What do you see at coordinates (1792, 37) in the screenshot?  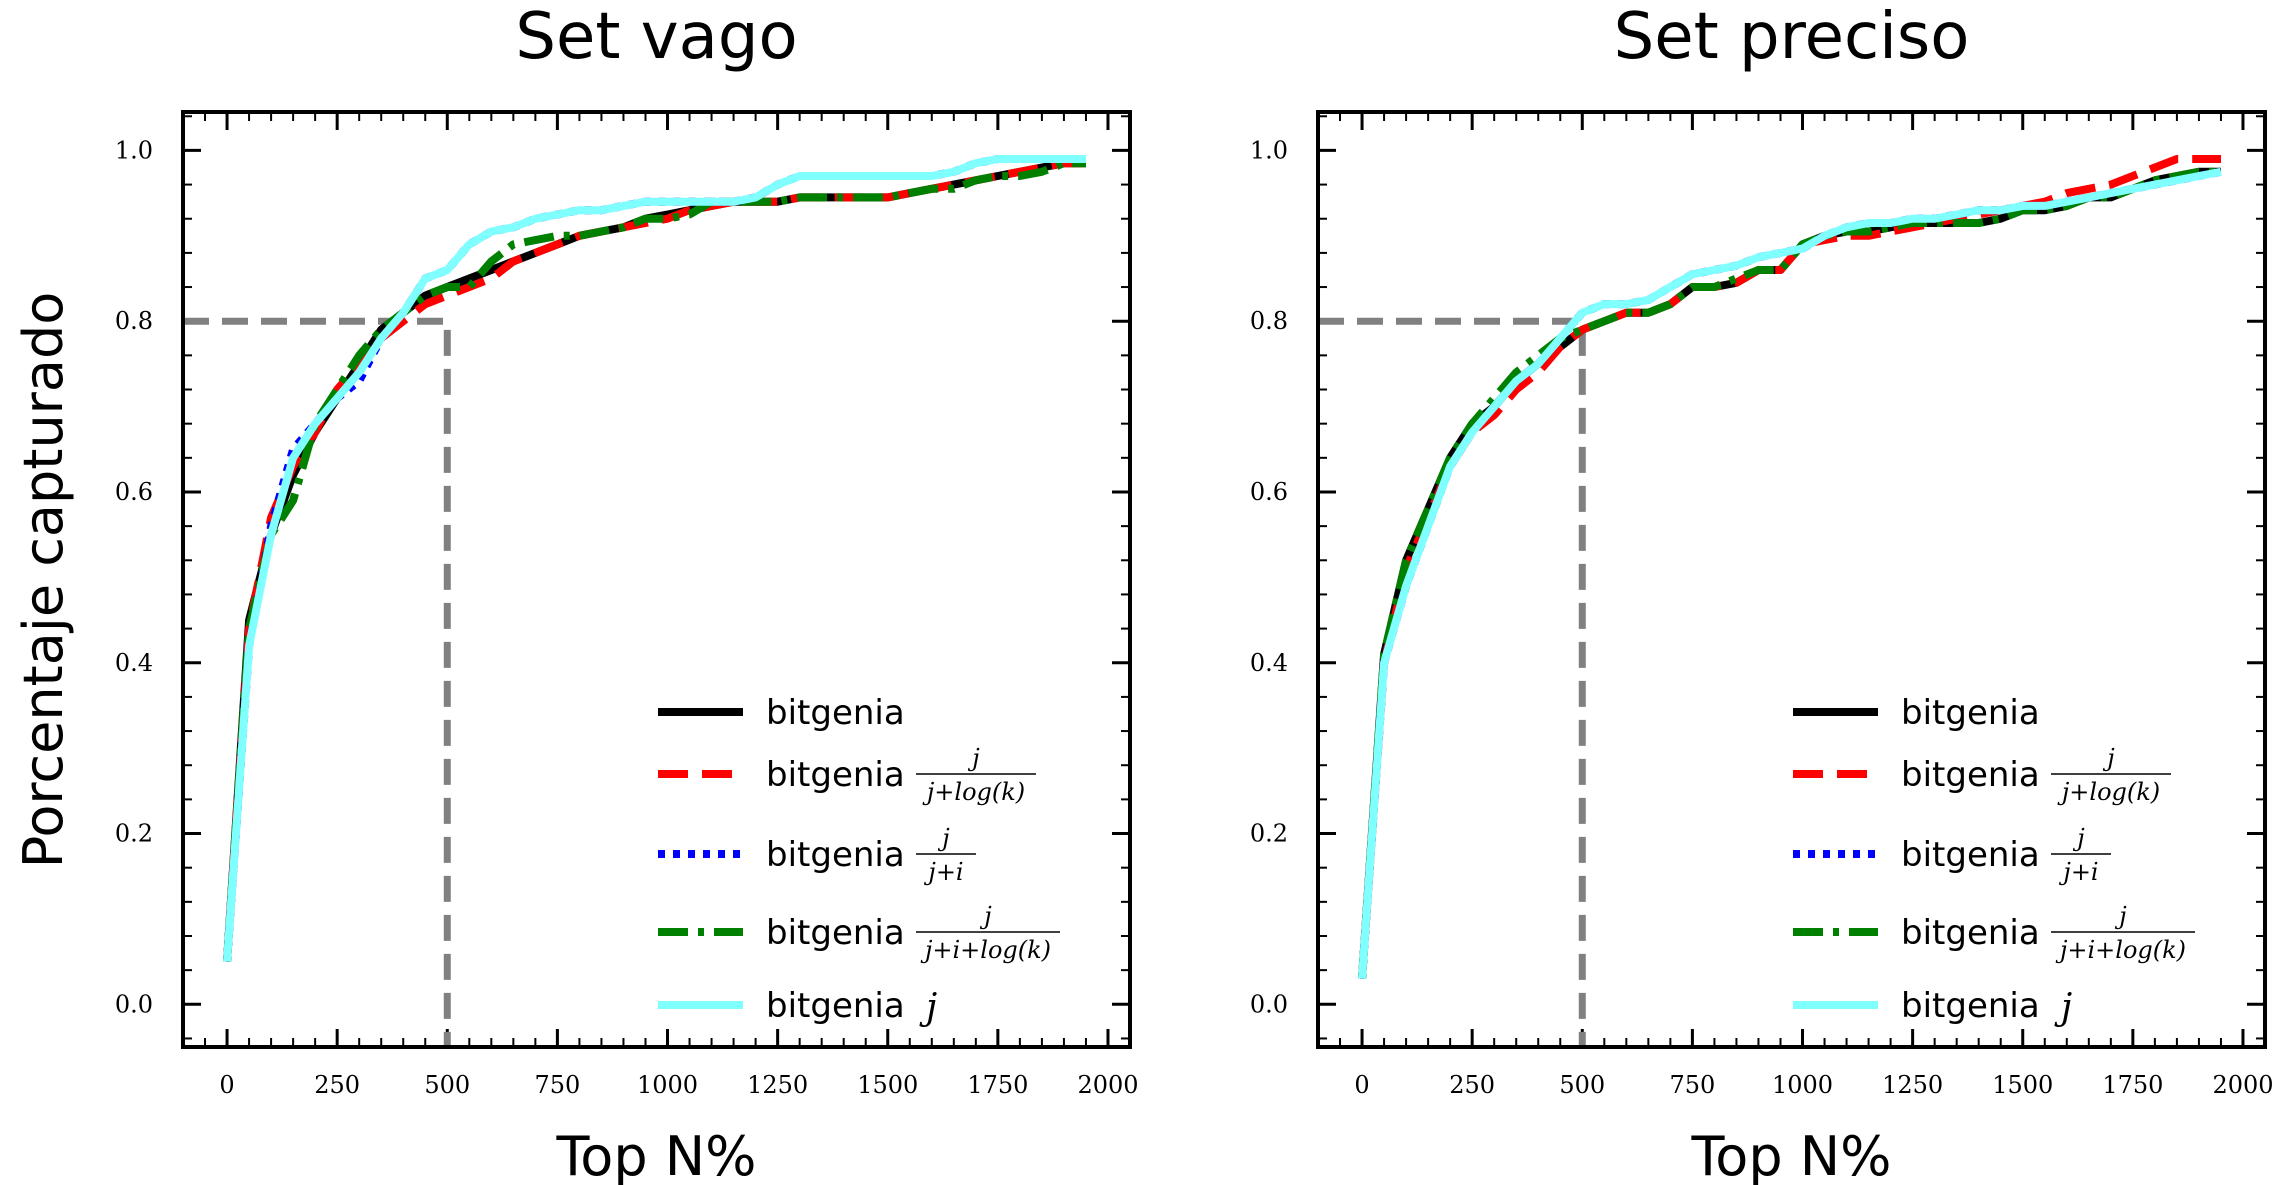 I see `chart-title: Set preciso` at bounding box center [1792, 37].